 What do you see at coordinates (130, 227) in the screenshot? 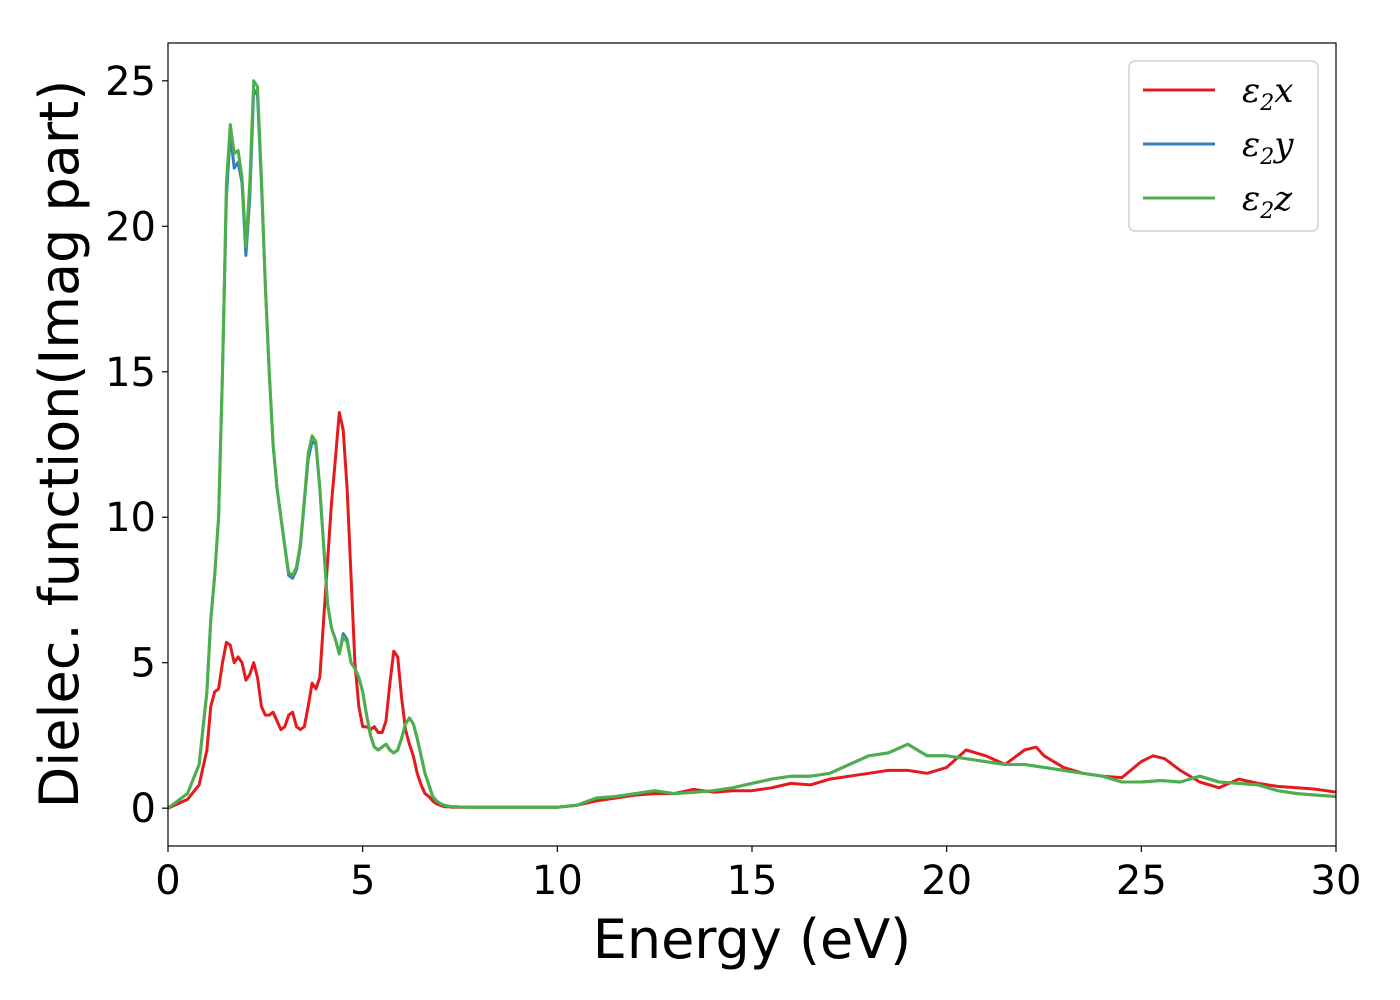
I see `y-tick-label: 20` at bounding box center [130, 227].